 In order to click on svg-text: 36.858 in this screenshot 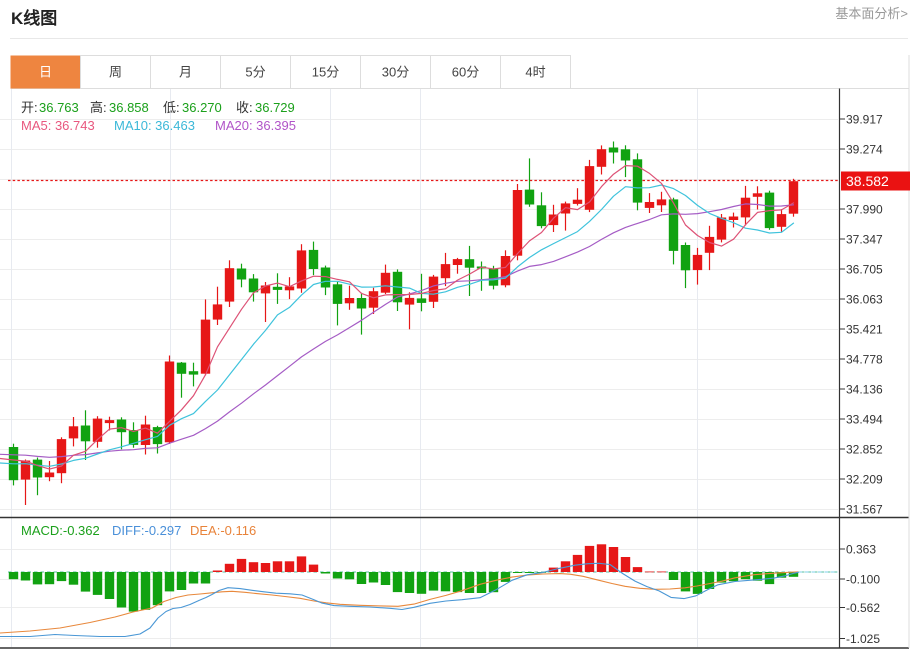, I will do `click(129, 107)`.